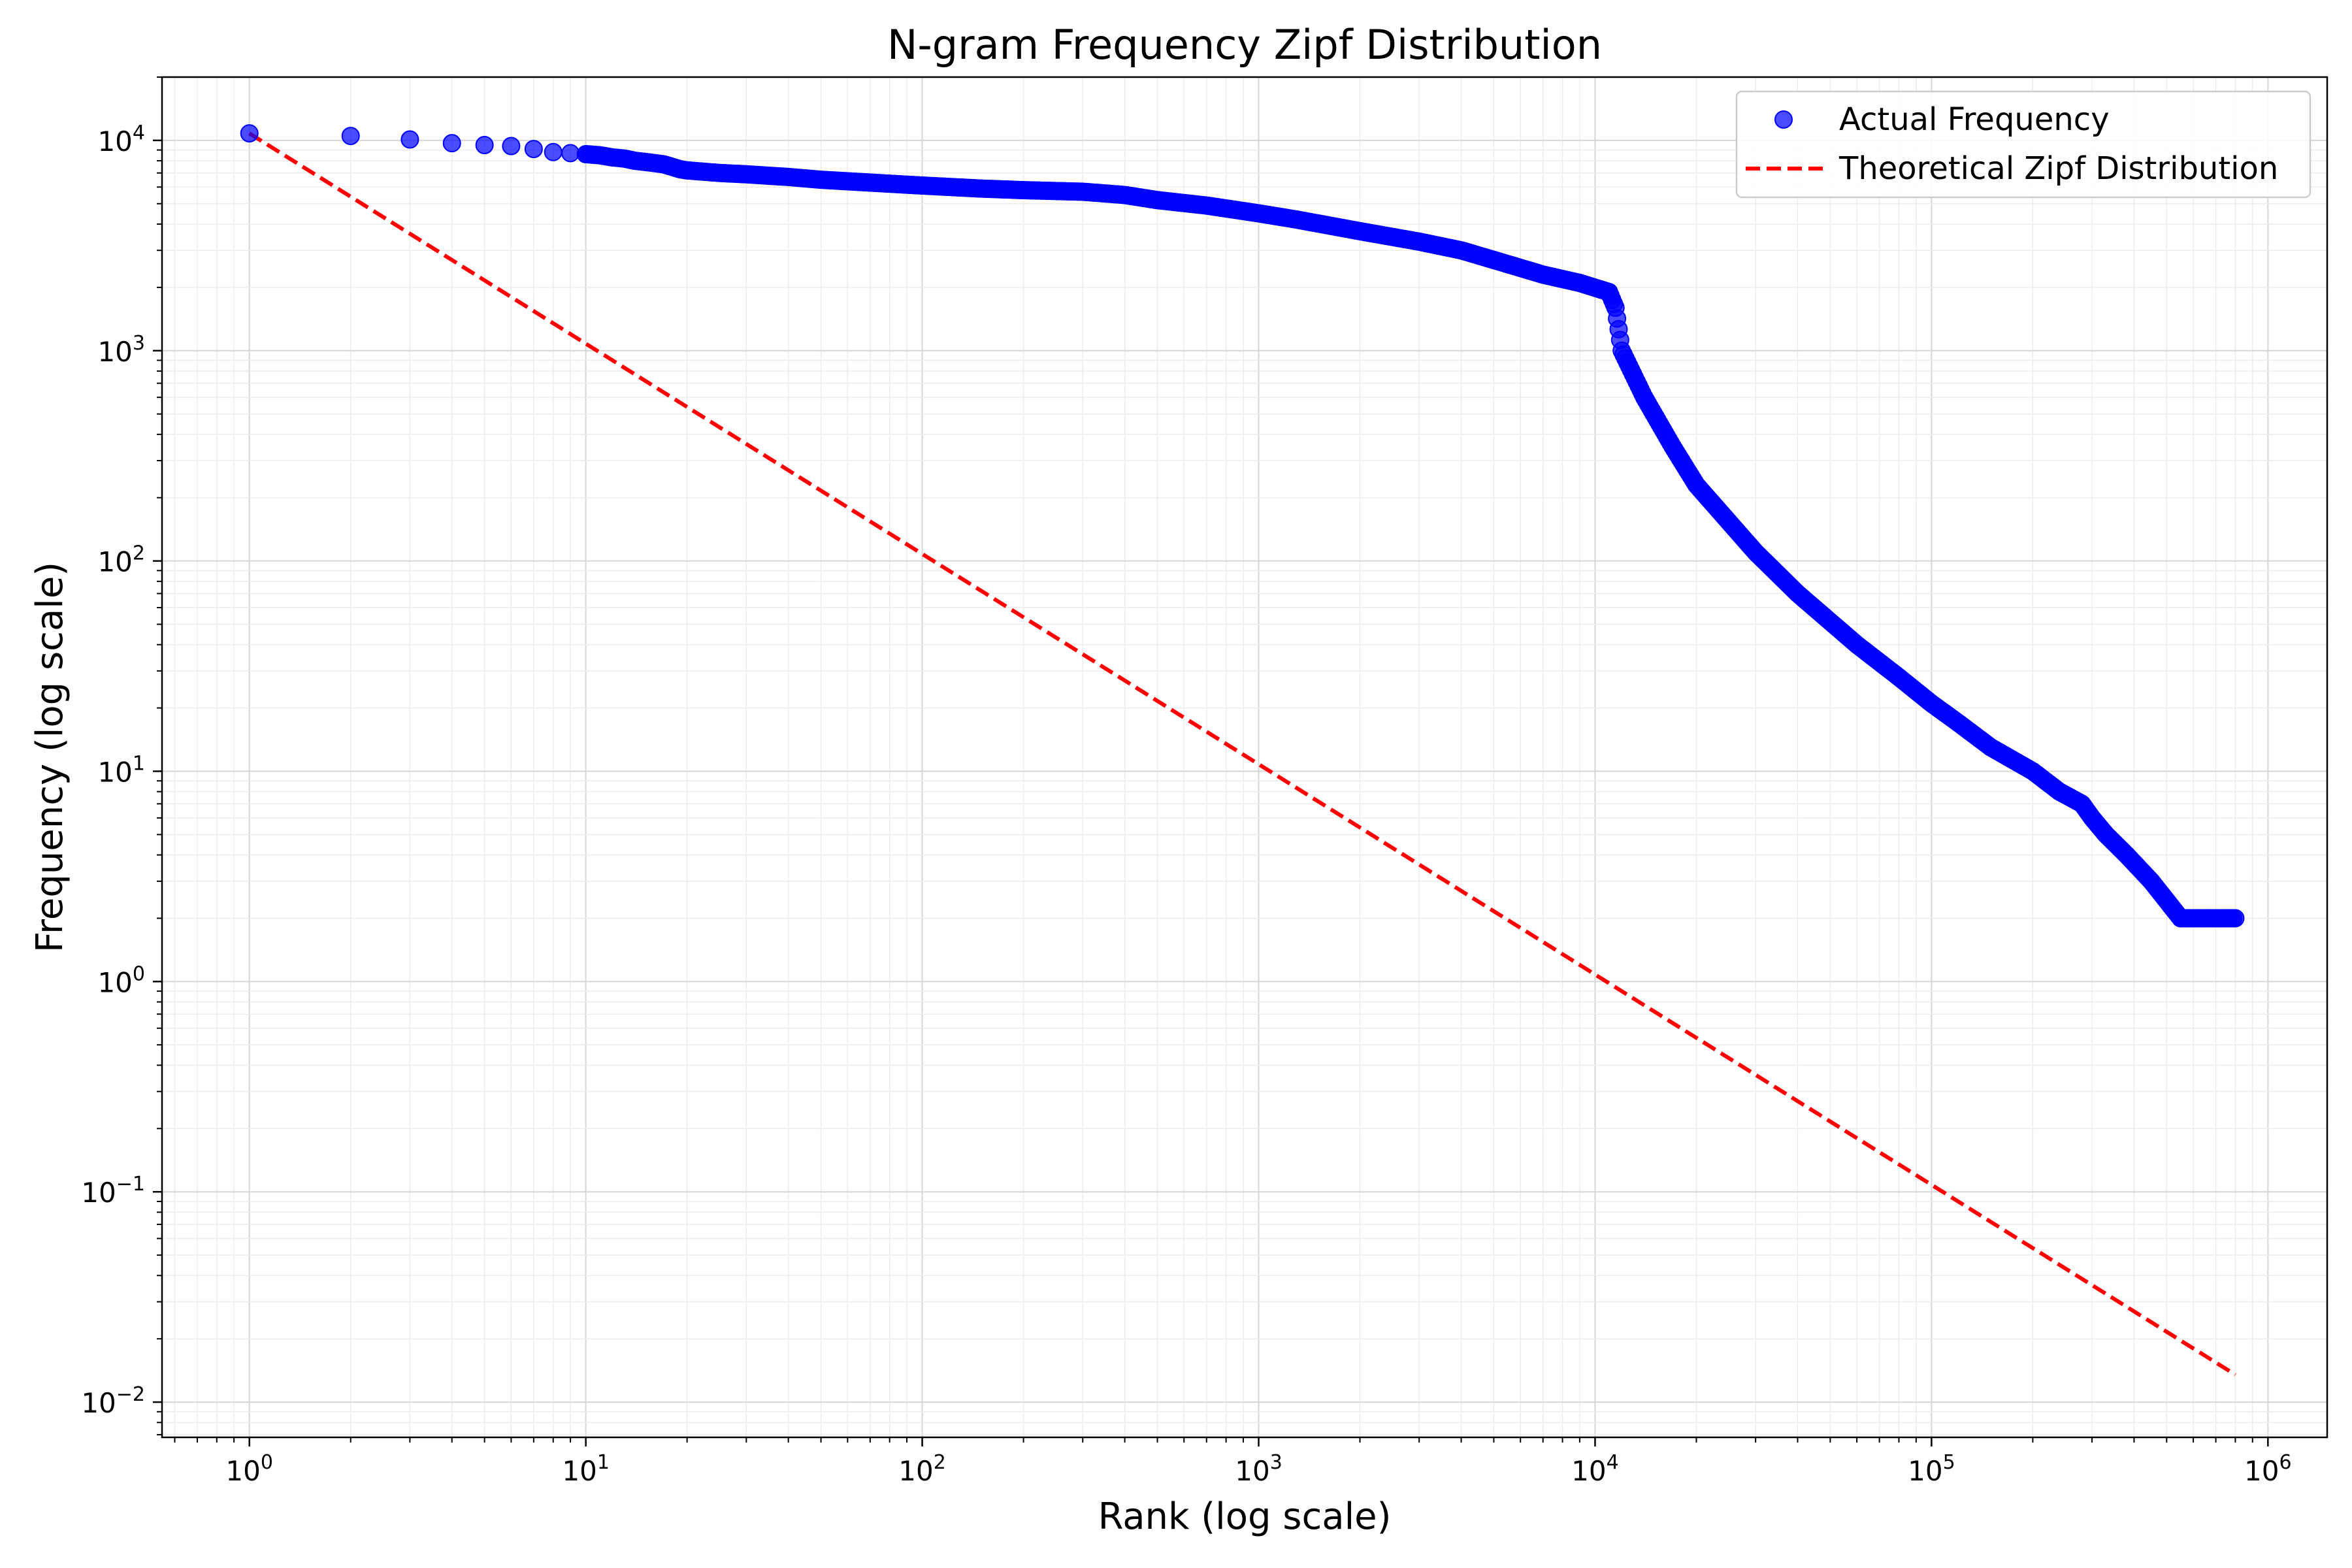 The height and width of the screenshot is (1568, 2352). I want to click on x-tick-label: 102, so click(922, 1469).